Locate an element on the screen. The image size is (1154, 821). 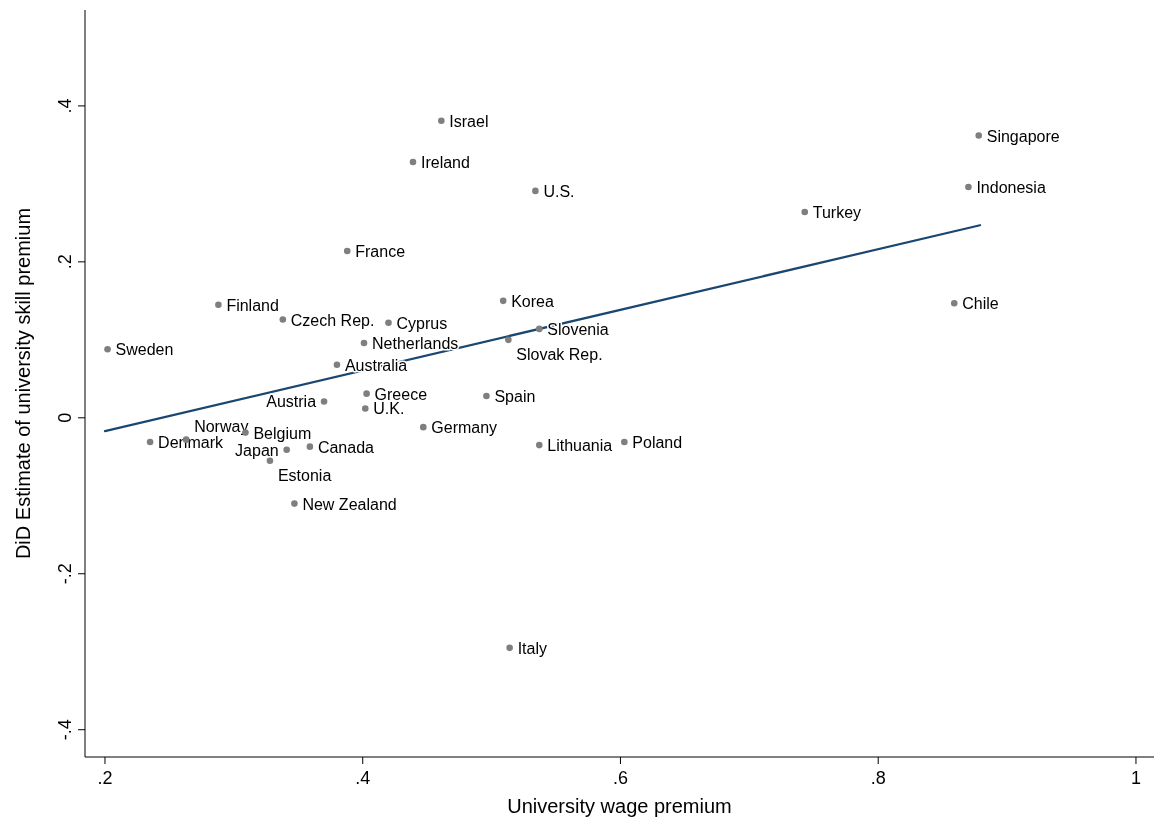
annotation: Turkey is located at coordinates (837, 212).